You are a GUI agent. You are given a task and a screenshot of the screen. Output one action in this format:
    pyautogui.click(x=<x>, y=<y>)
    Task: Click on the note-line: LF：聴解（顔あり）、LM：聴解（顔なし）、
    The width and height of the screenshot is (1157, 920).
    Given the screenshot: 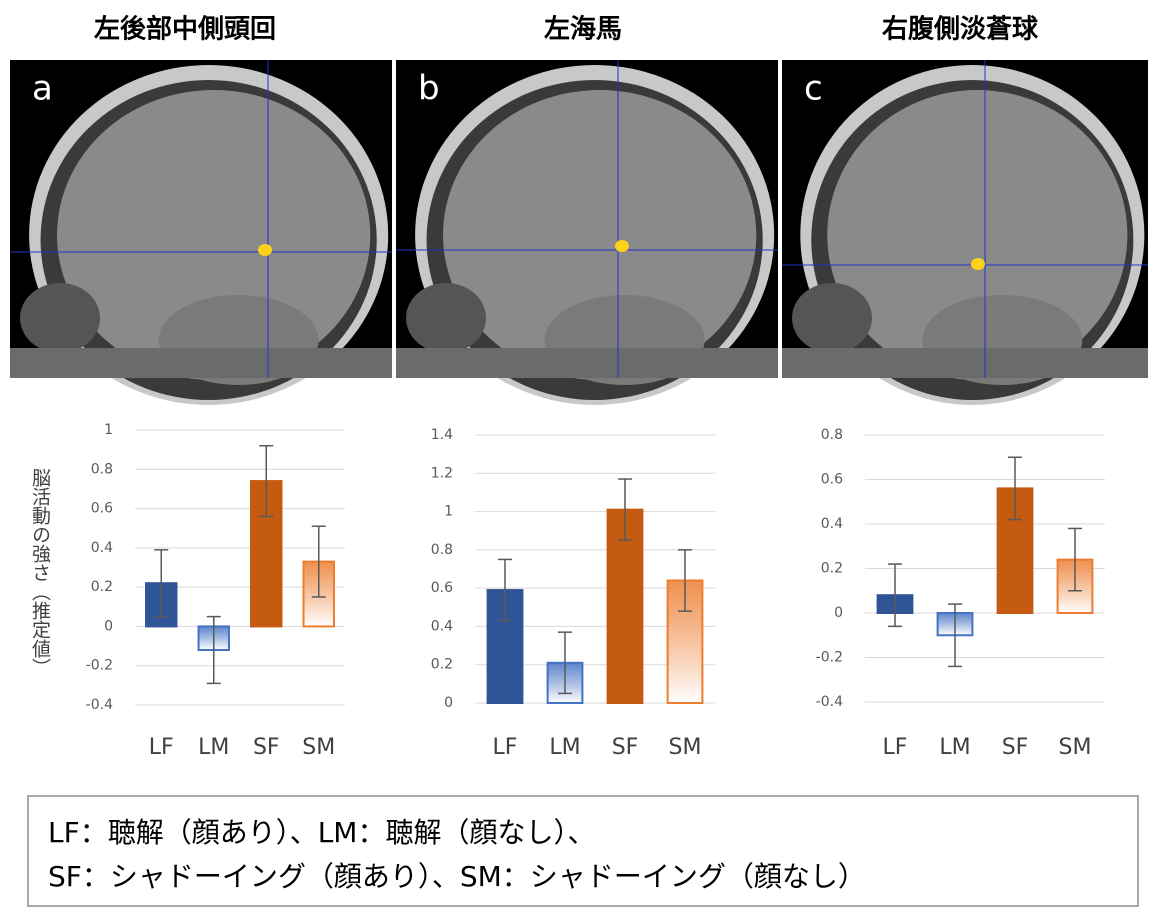 What is the action you would take?
    pyautogui.click(x=321, y=832)
    